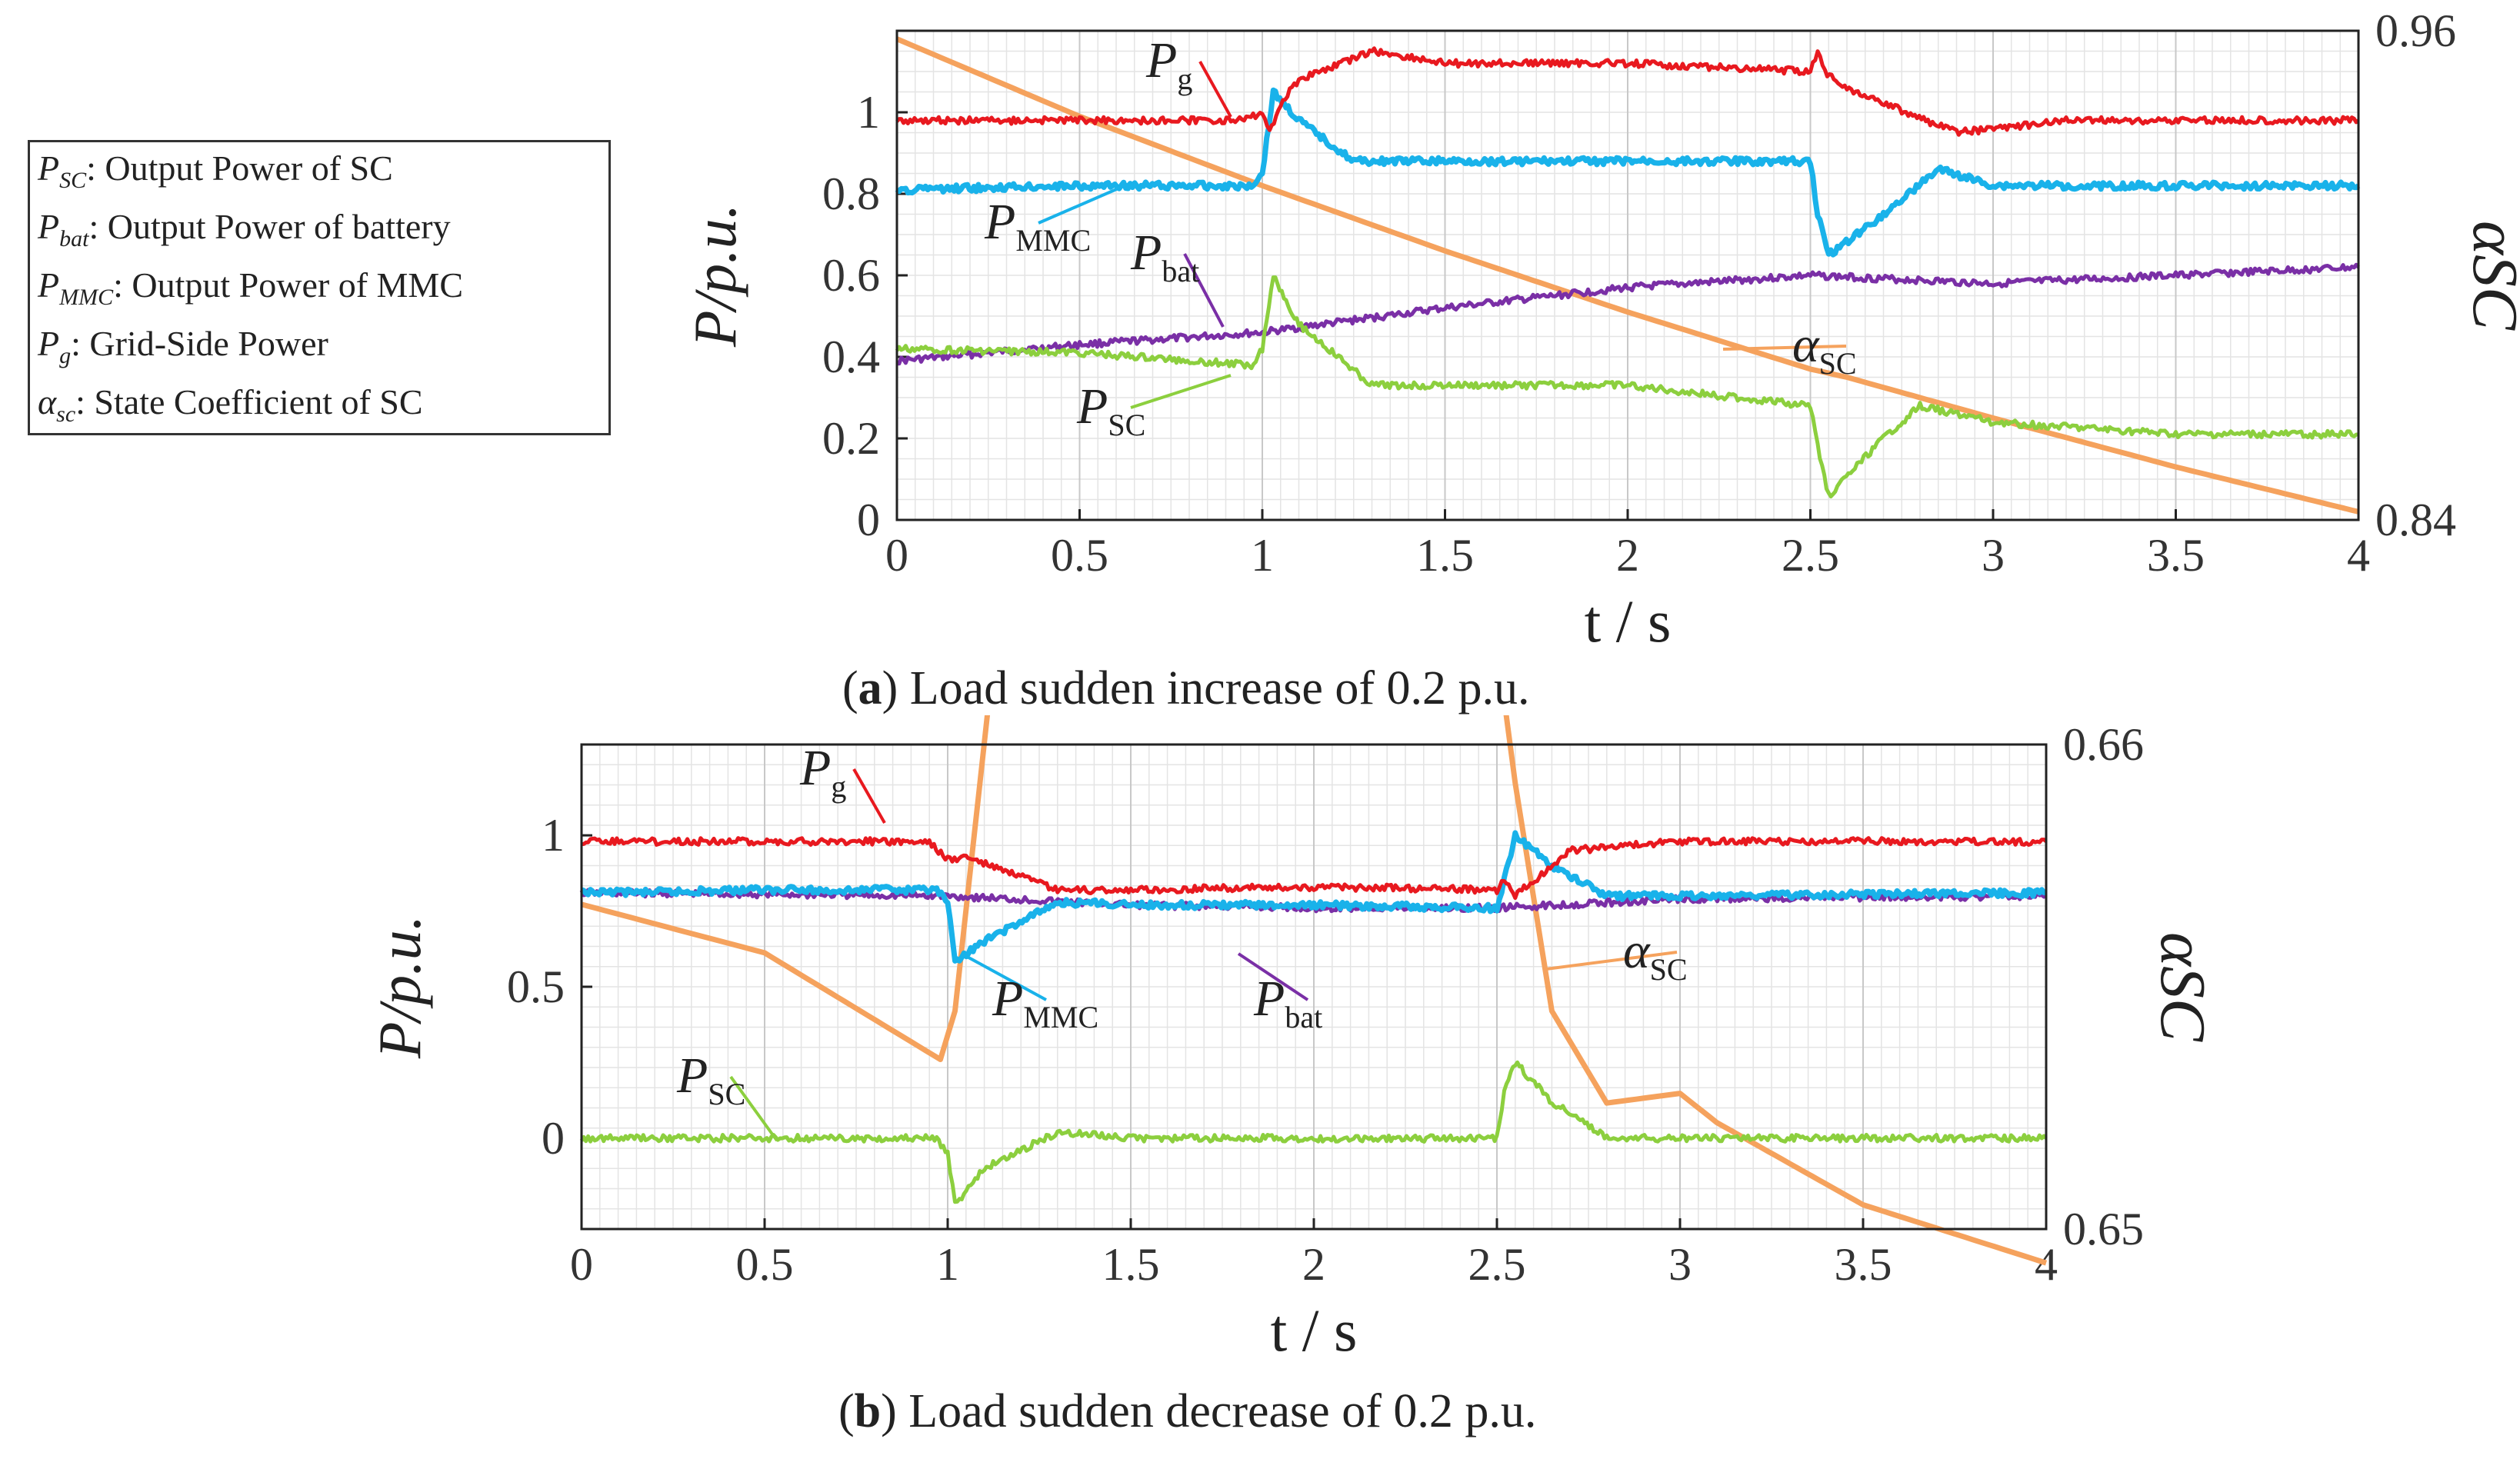  What do you see at coordinates (851, 438) in the screenshot?
I see `y-tick-label: 0.2` at bounding box center [851, 438].